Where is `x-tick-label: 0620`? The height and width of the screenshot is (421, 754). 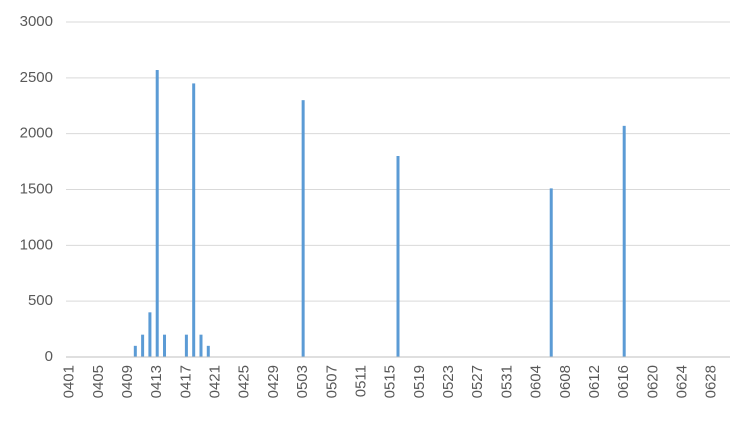 x-tick-label: 0620 is located at coordinates (652, 381).